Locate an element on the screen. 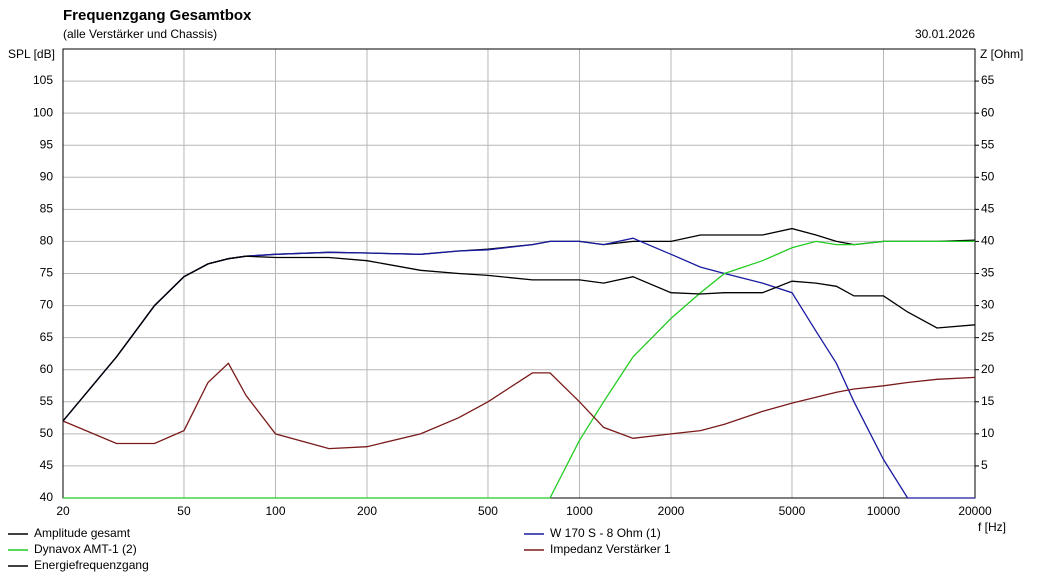  y-tick-label: 65 is located at coordinates (47, 337).